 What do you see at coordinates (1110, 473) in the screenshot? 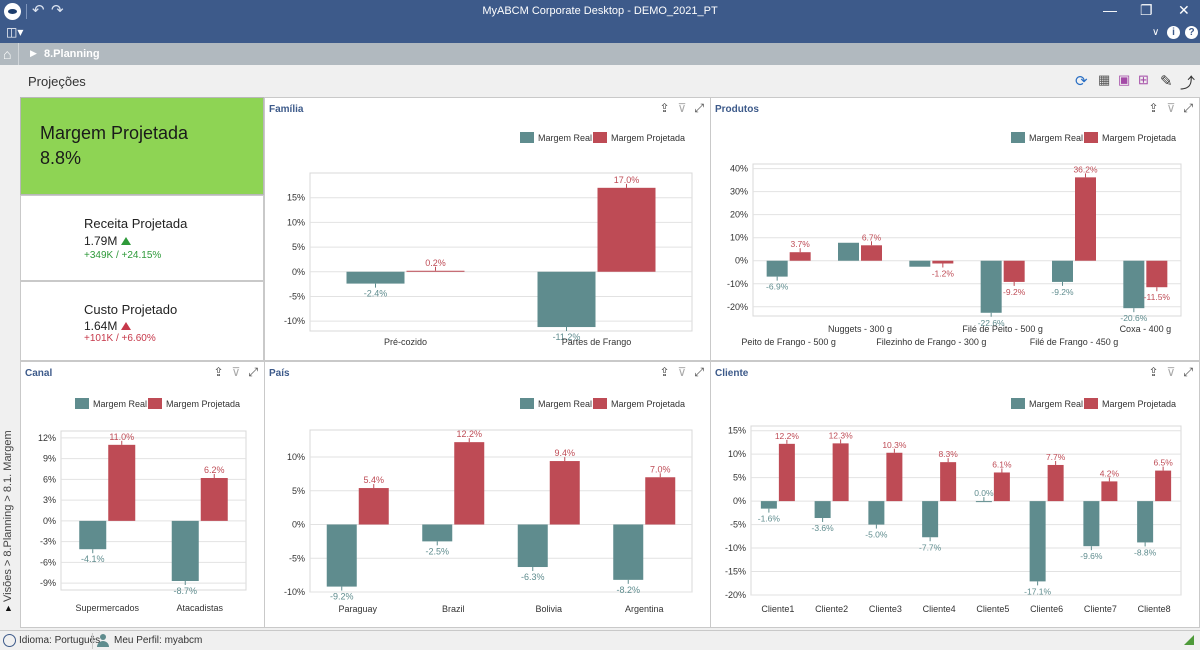
I see `data-label: 4.2%` at bounding box center [1110, 473].